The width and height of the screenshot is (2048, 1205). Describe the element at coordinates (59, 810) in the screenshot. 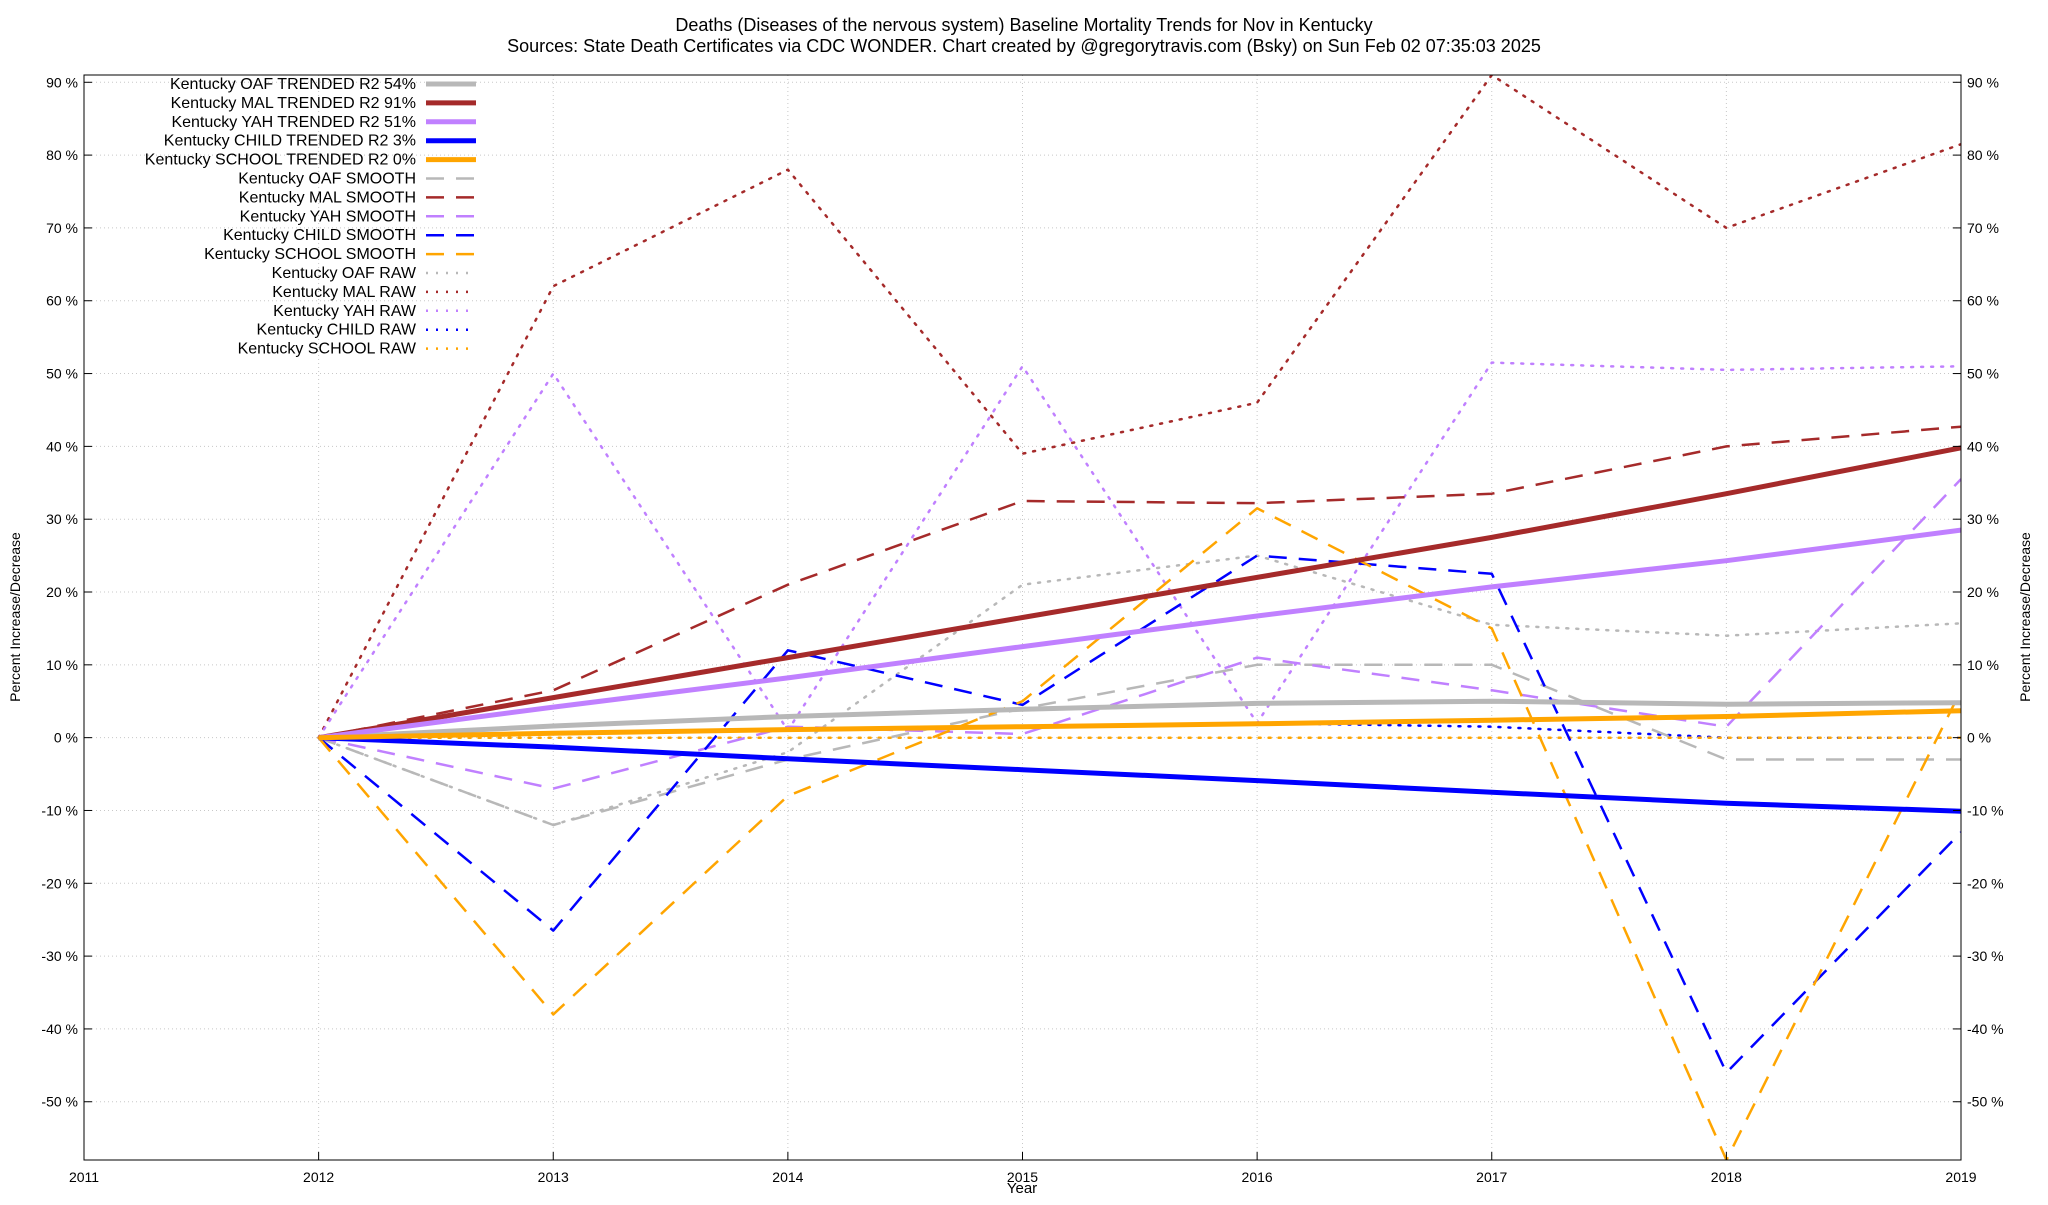

I see `y-tick-label-left: -10 %` at that location.